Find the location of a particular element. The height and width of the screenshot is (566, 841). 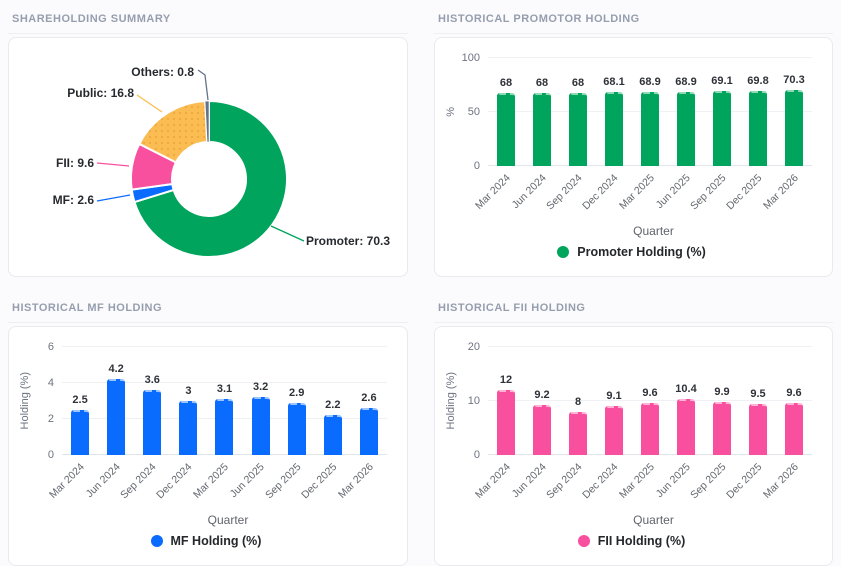

bar-cell: 10.4 is located at coordinates (686, 401).